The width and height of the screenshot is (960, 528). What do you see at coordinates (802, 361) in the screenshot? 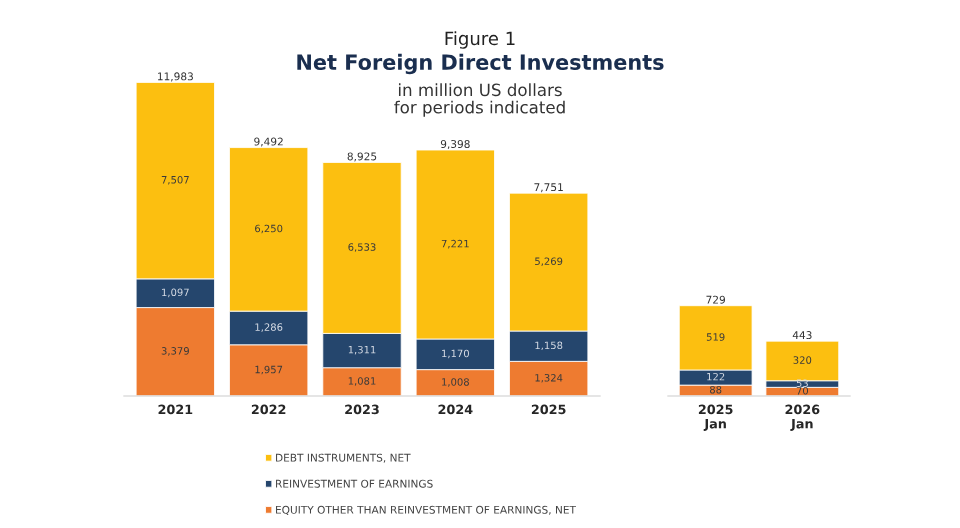
I see `bar` at bounding box center [802, 361].